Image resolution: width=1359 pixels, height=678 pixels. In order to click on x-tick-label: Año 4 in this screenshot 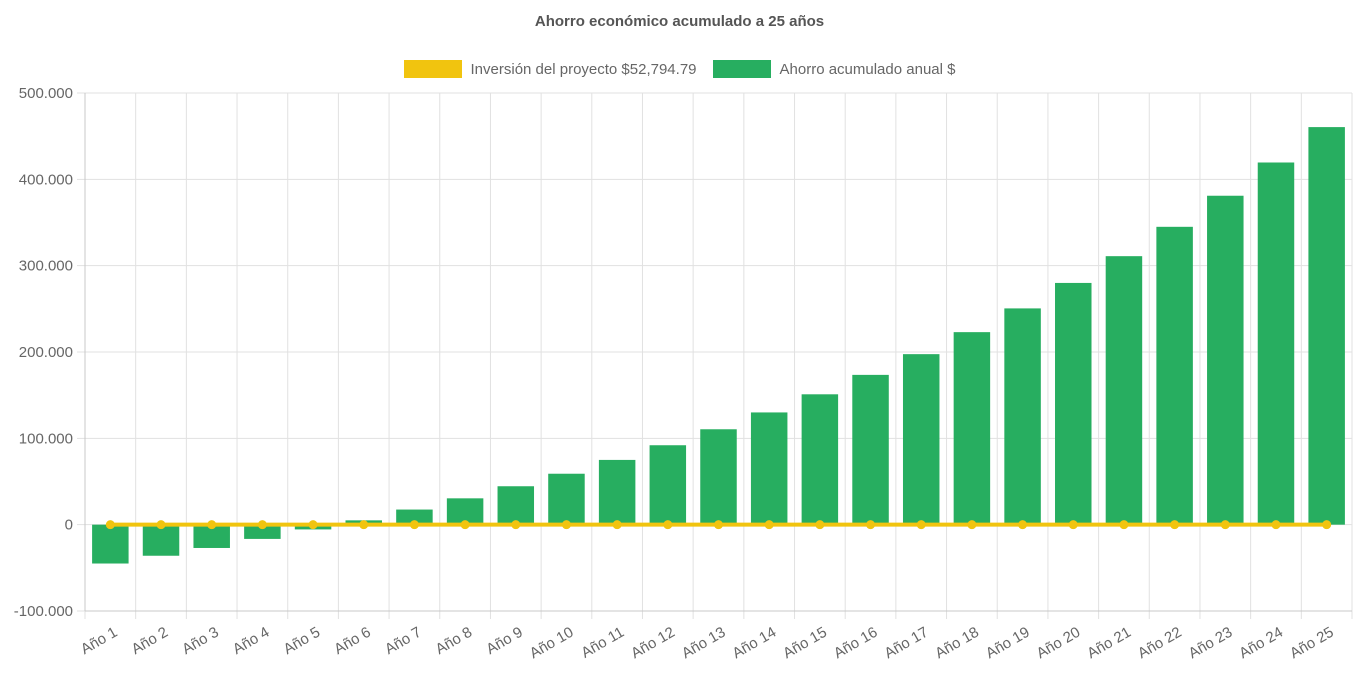, I will do `click(251, 641)`.